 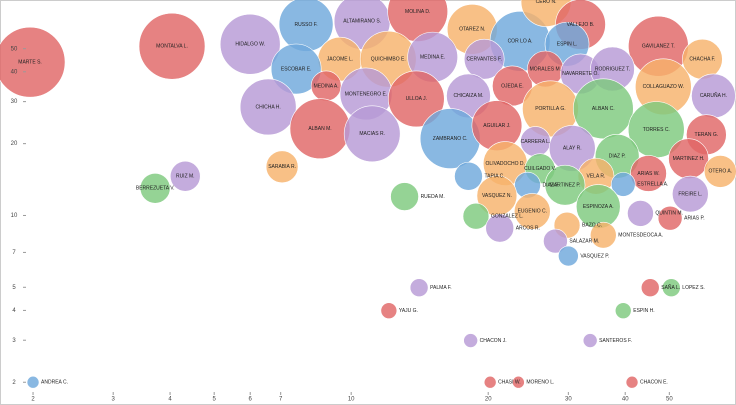 What do you see at coordinates (14, 383) in the screenshot?
I see `y-tick-label: 2` at bounding box center [14, 383].